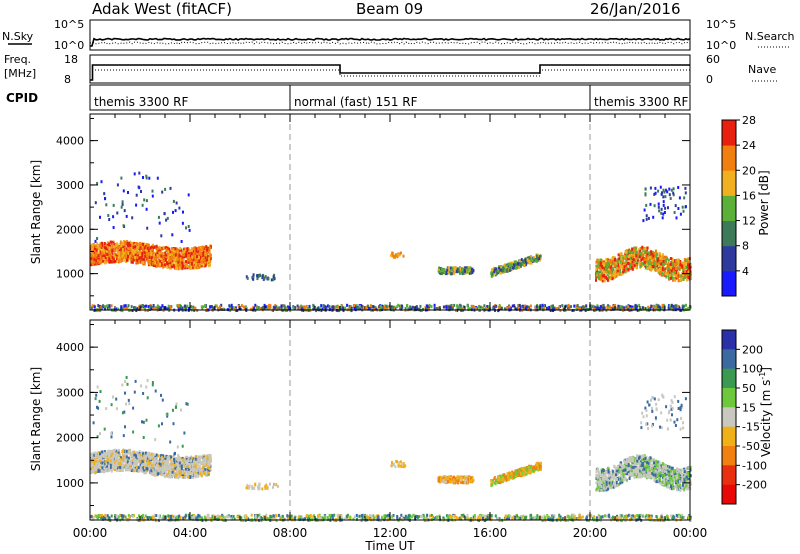  I want to click on cpid-segment-label: normal (fast) 151 RF, so click(356, 102).